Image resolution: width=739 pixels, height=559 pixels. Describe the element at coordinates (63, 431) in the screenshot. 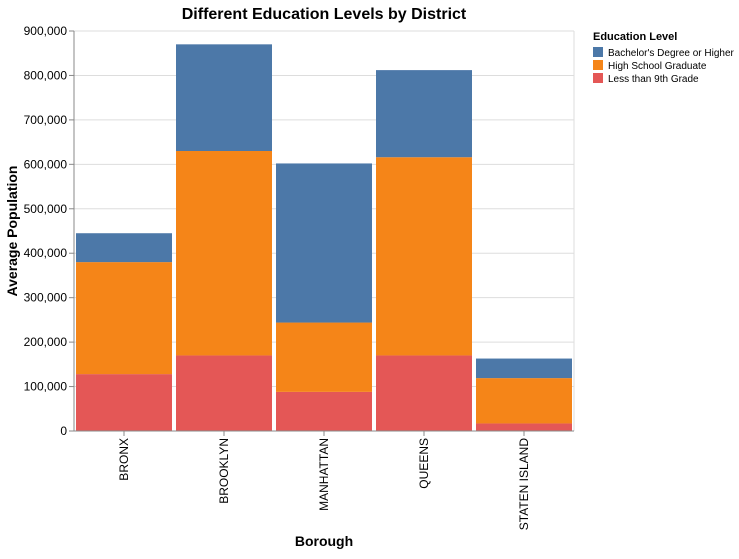

I see `y-tick-label: 0` at that location.